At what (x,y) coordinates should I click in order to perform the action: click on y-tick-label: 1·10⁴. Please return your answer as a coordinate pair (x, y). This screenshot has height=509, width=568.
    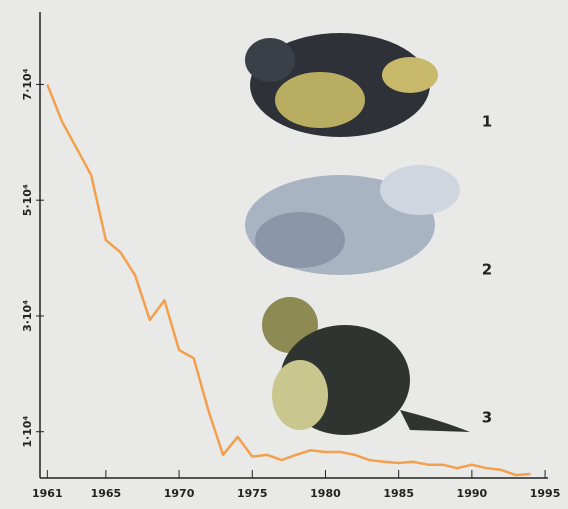
    Looking at the image, I should click on (27, 432).